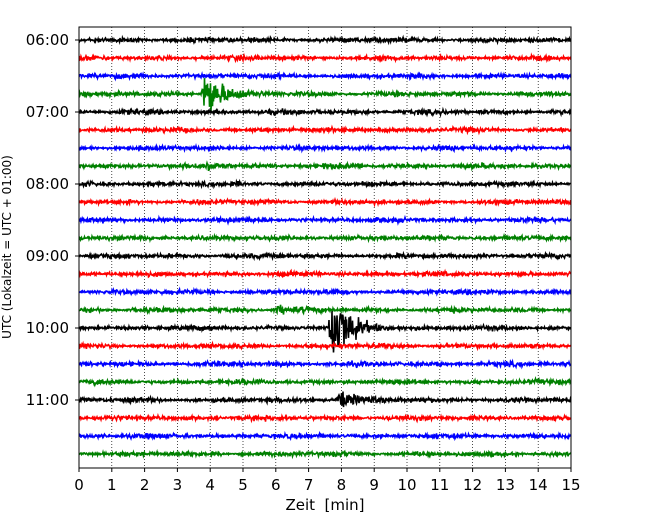 Image resolution: width=650 pixels, height=524 pixels. I want to click on y-axis-ticks: 06:00 07:00 08:00 09:00 10:00 11:00, so click(52, 220).